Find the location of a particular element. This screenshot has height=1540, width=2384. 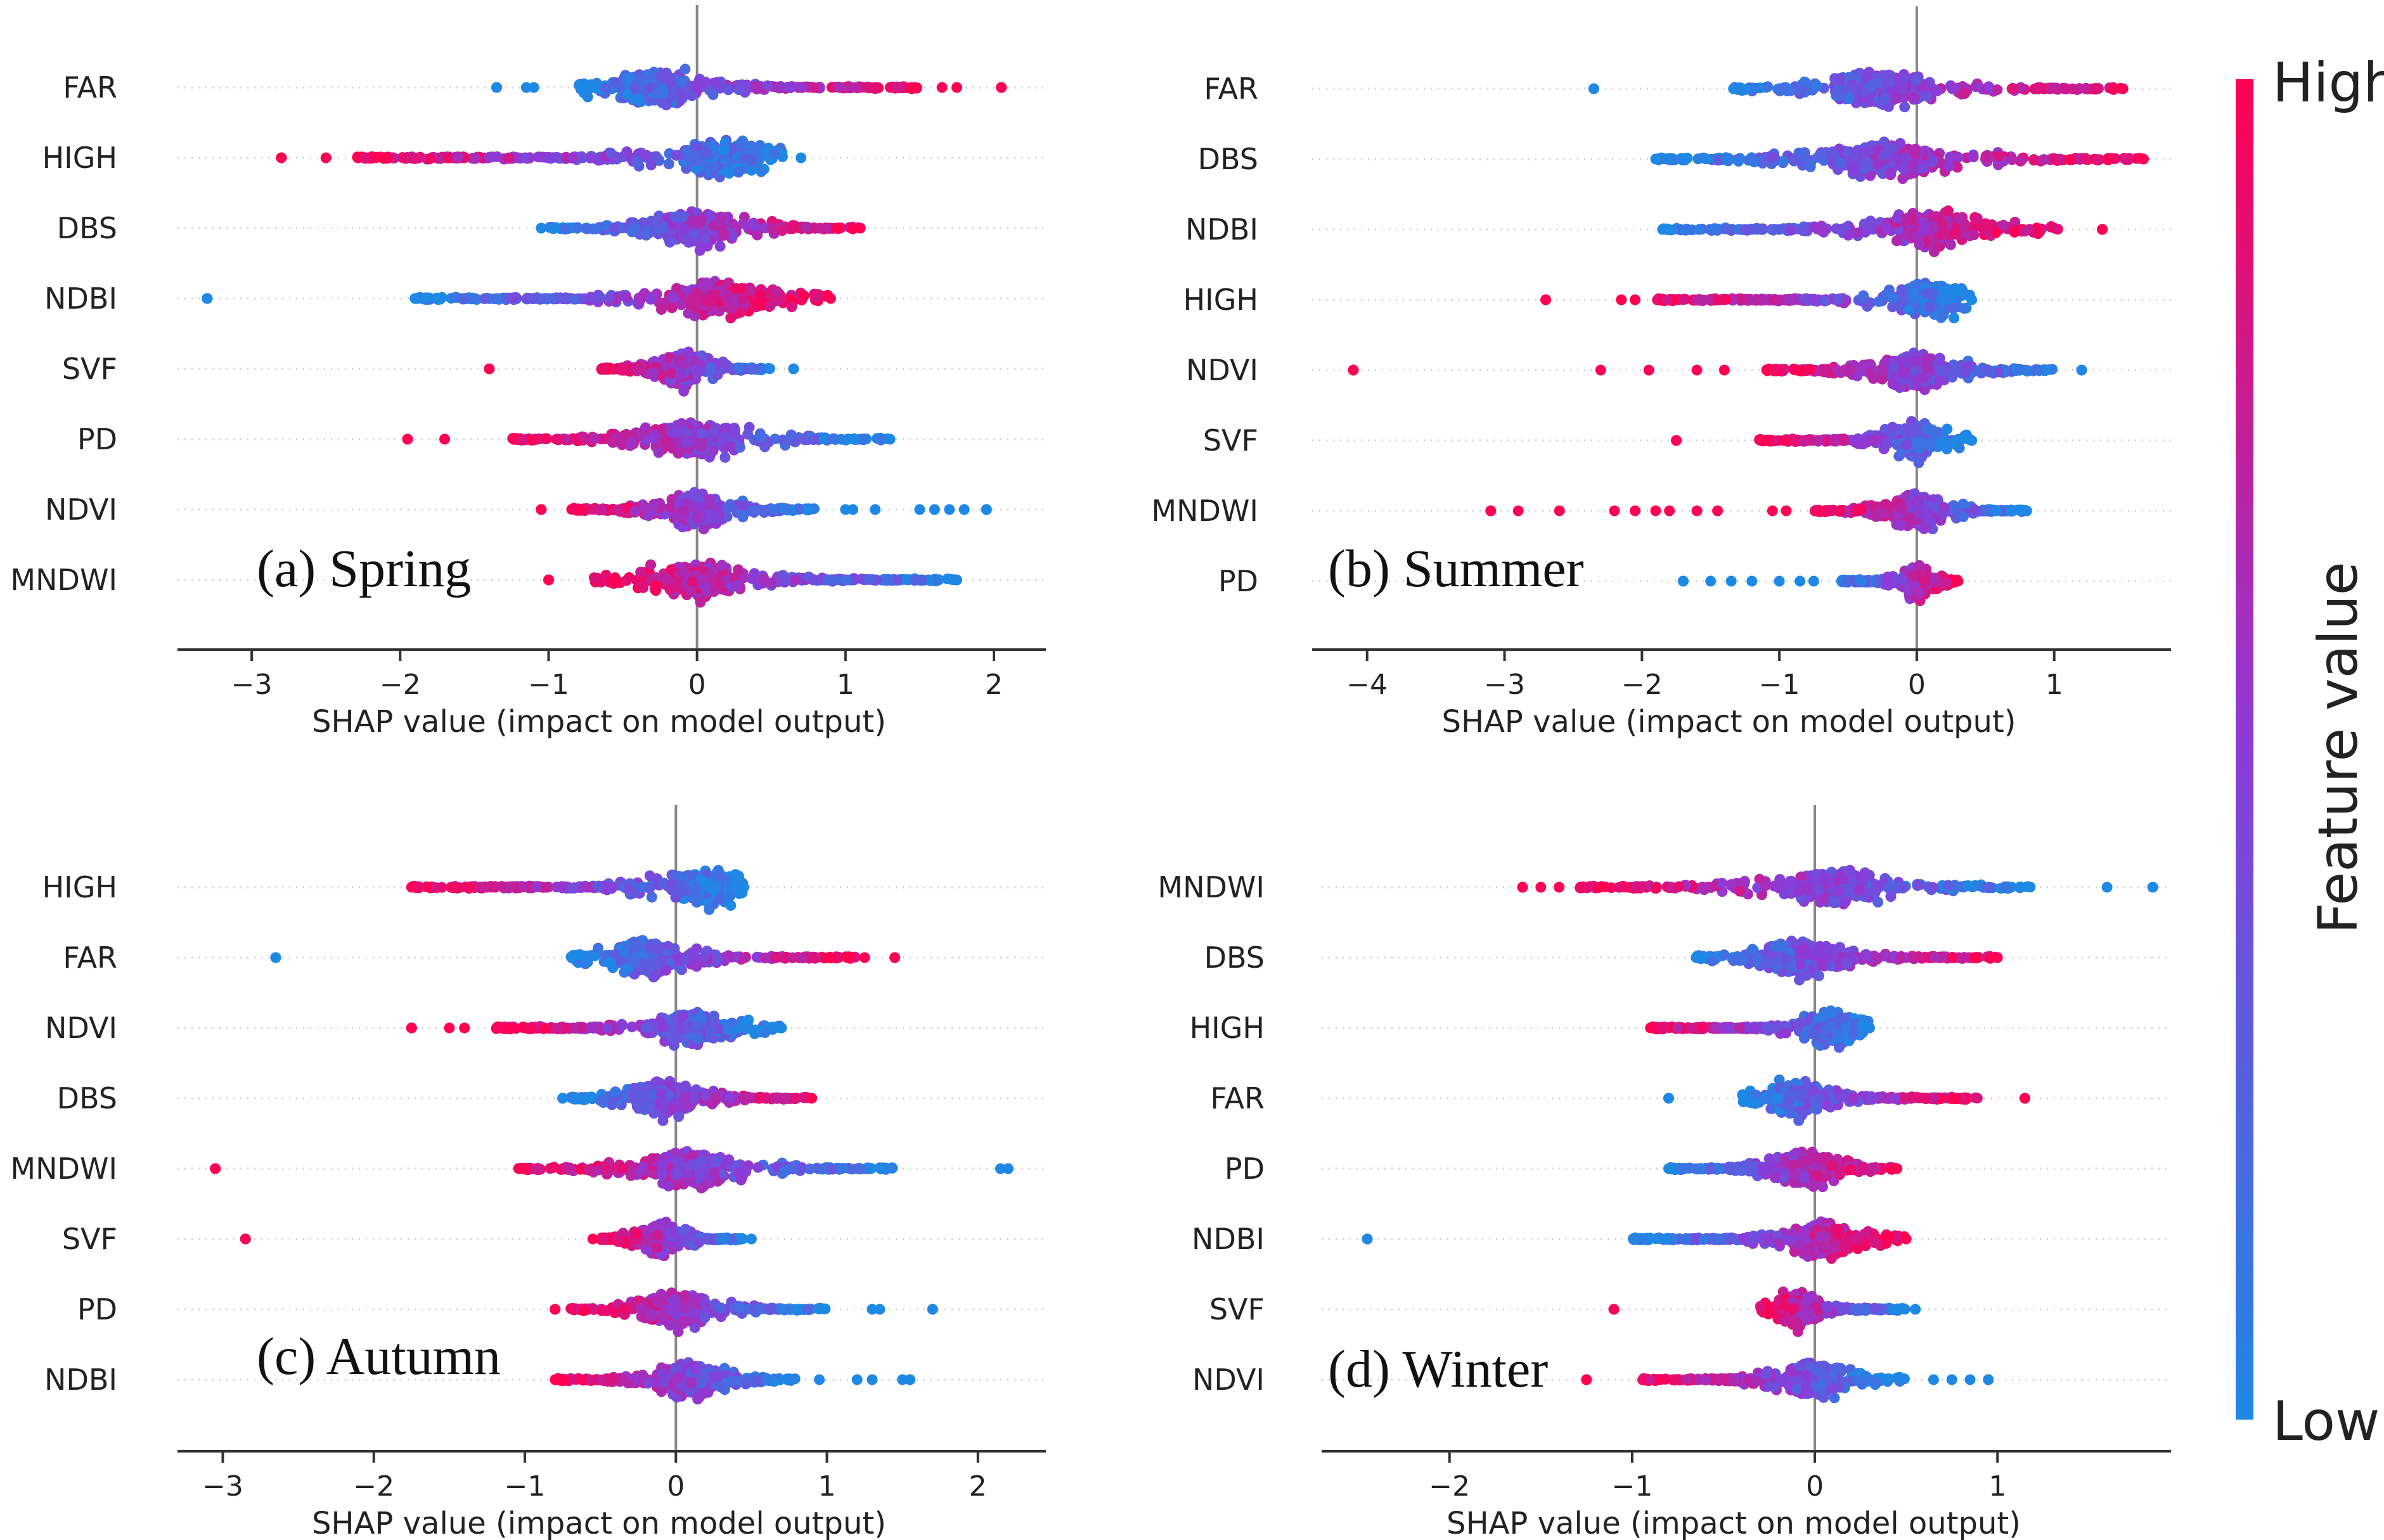

feature-label: DBS is located at coordinates (1228, 159).